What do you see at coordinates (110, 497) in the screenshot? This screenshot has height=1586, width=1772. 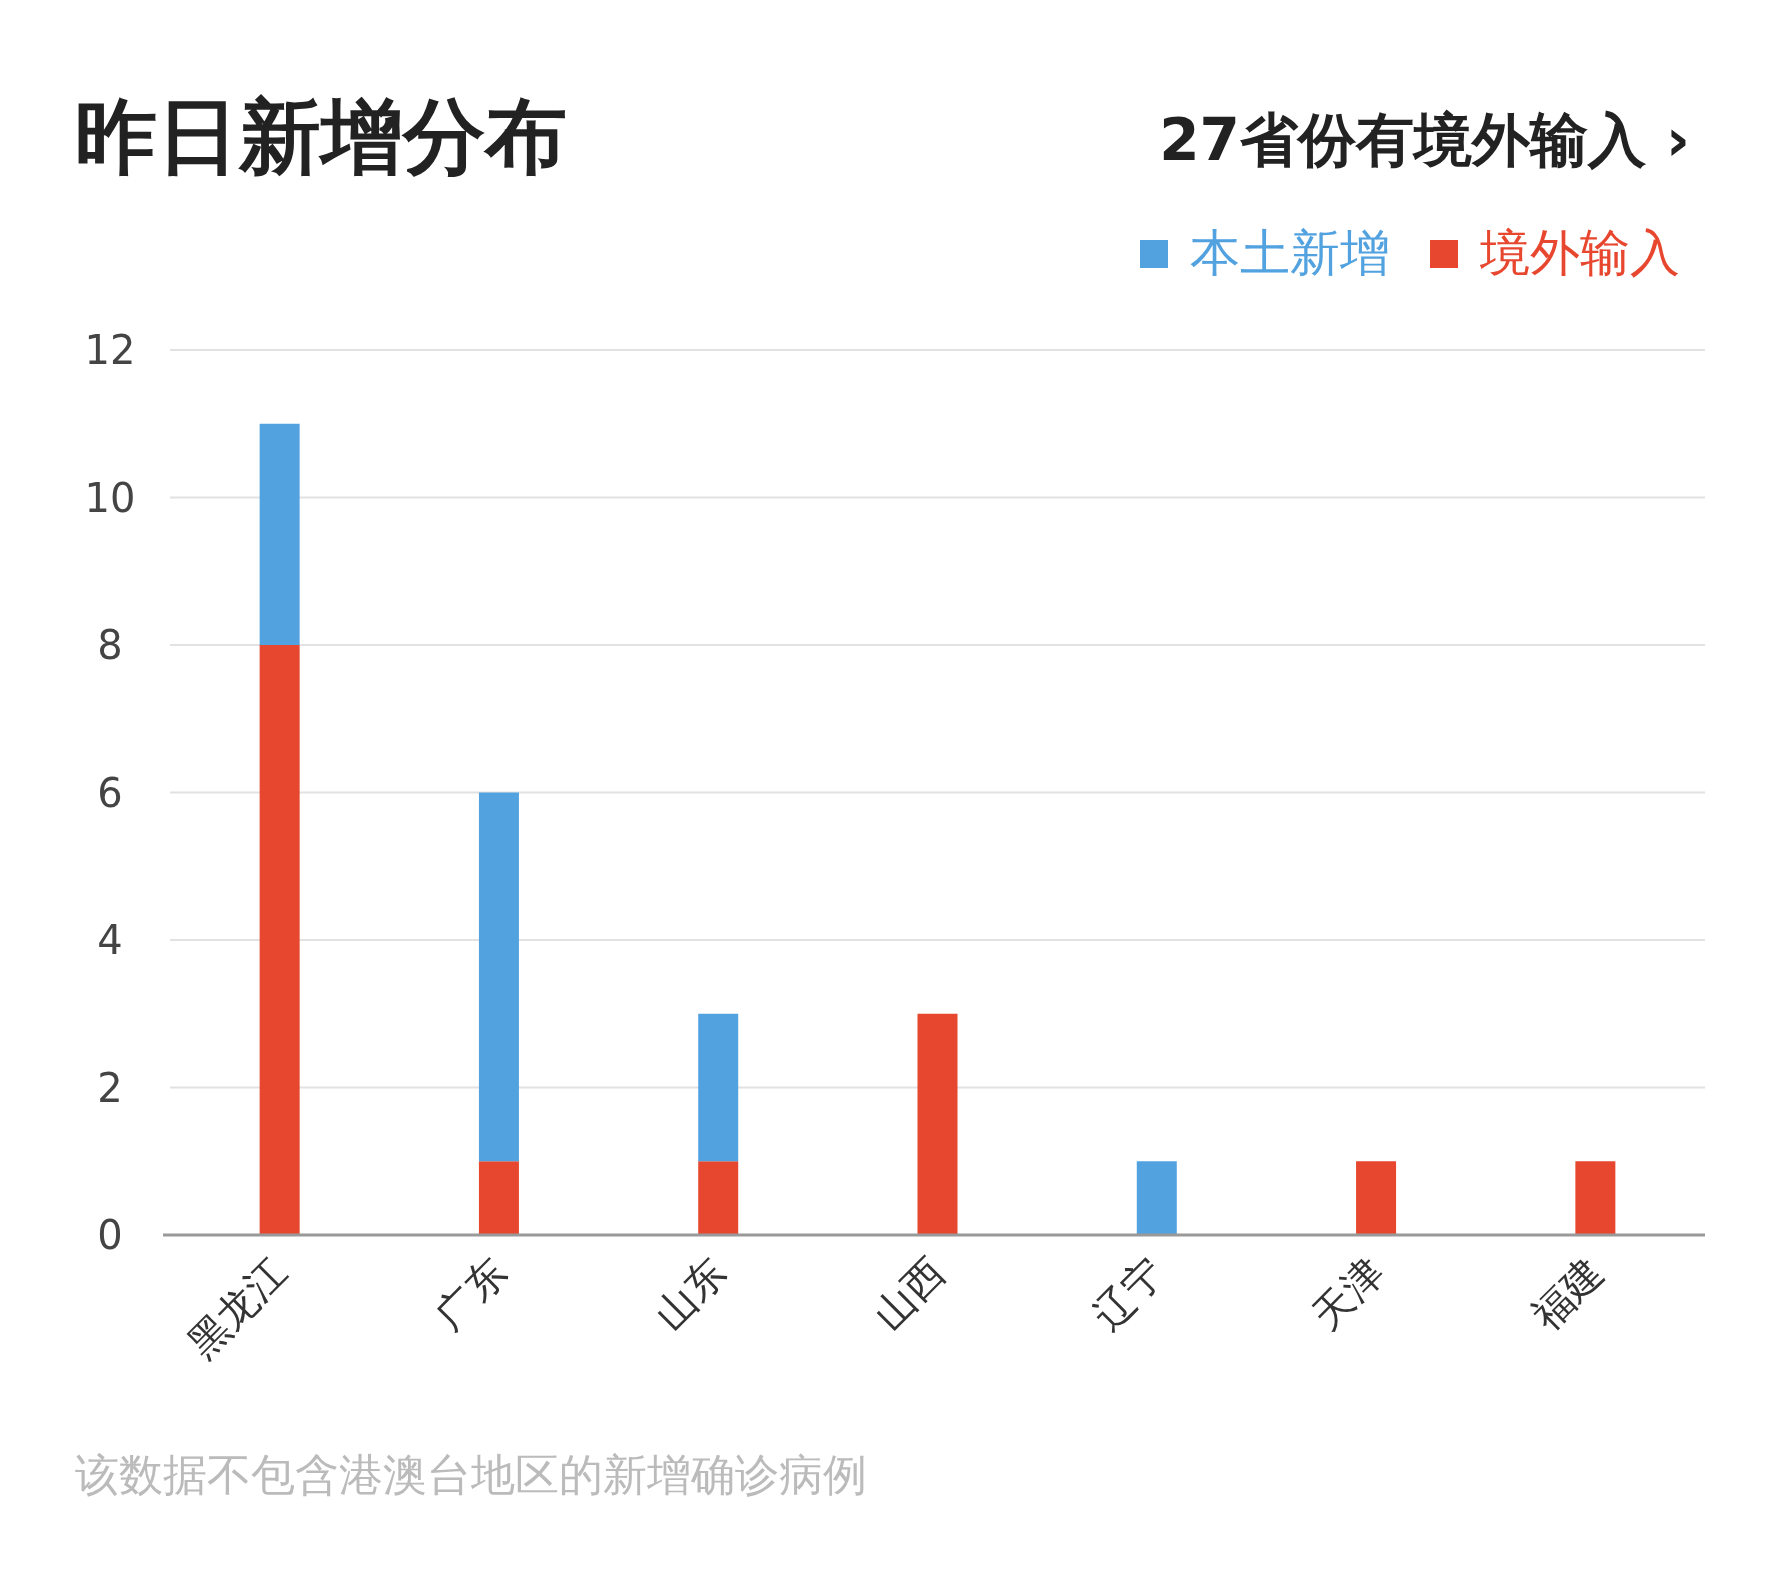 I see `y-tick-label: 10` at bounding box center [110, 497].